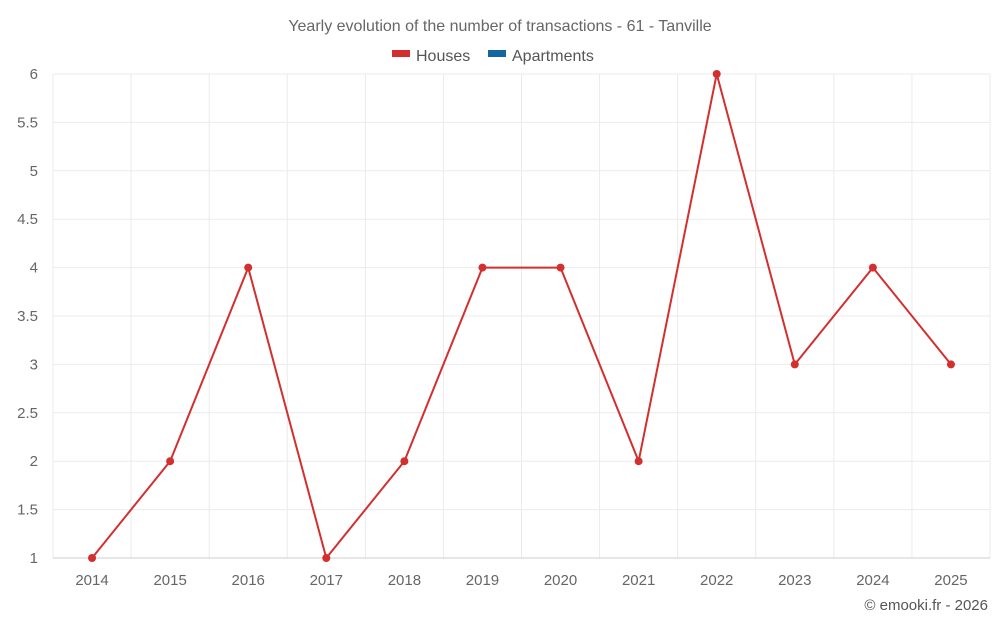 Image resolution: width=1000 pixels, height=625 pixels. I want to click on y-tick-label: 5.5, so click(27, 122).